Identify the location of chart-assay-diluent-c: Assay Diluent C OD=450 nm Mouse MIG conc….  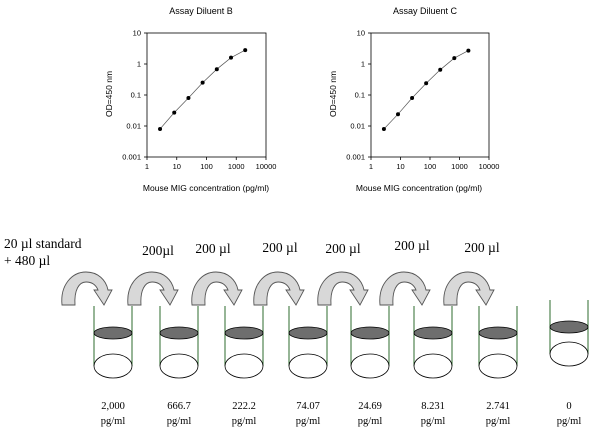
(413, 99).